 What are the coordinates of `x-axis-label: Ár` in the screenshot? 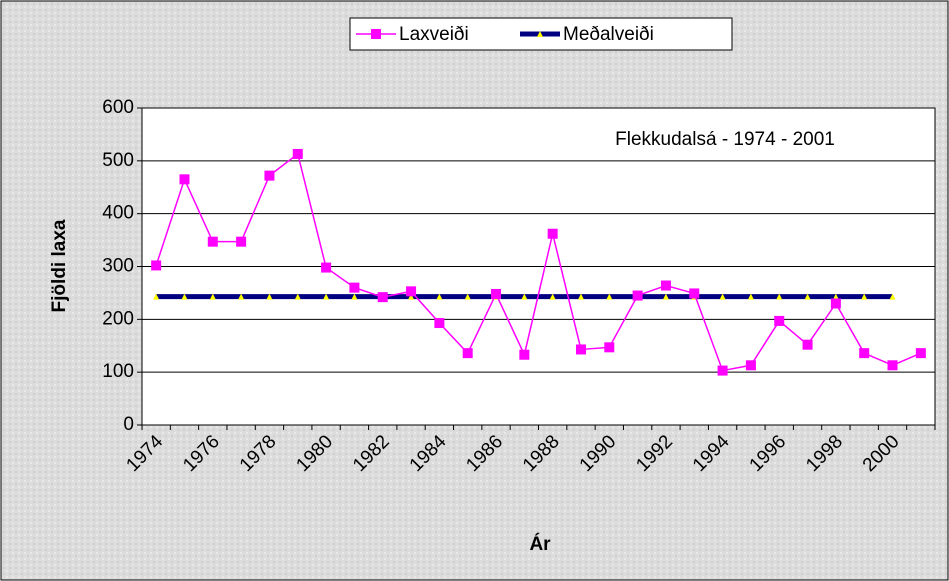 It's located at (540, 544).